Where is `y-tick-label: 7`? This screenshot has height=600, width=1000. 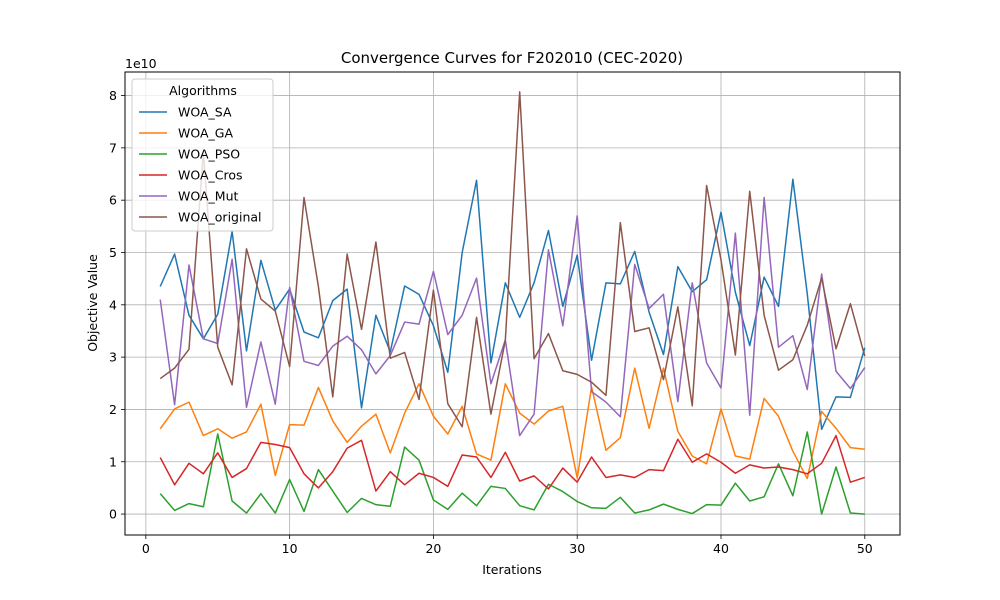 y-tick-label: 7 is located at coordinates (113, 147).